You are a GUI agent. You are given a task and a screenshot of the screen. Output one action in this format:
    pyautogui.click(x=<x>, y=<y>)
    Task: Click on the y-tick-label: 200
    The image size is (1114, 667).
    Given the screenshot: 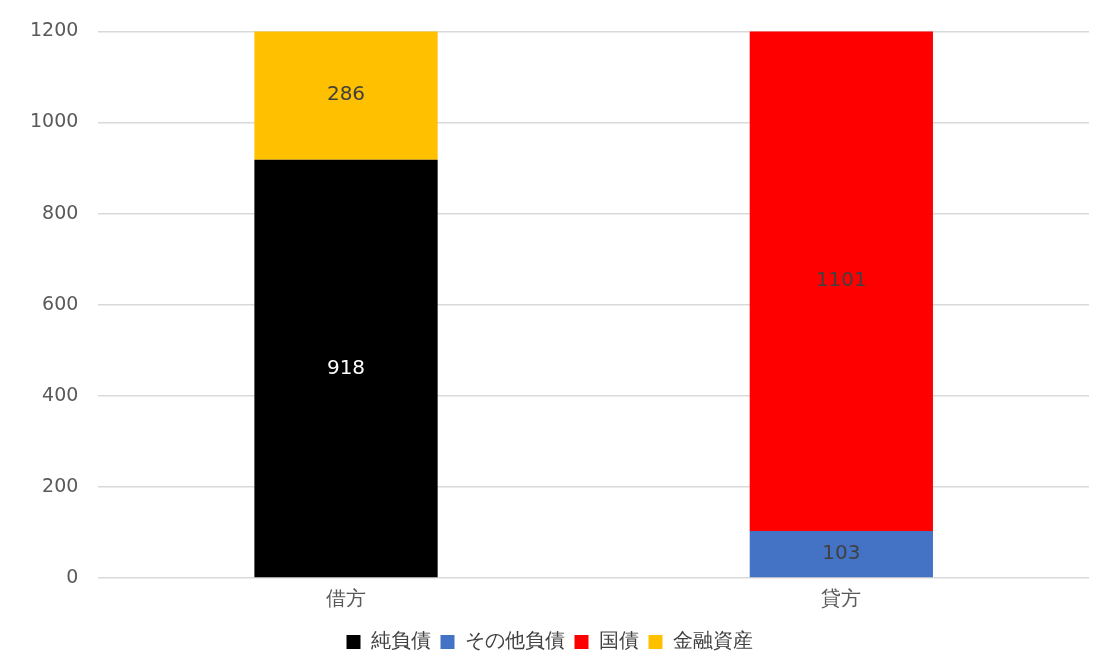 What is the action you would take?
    pyautogui.click(x=60, y=484)
    